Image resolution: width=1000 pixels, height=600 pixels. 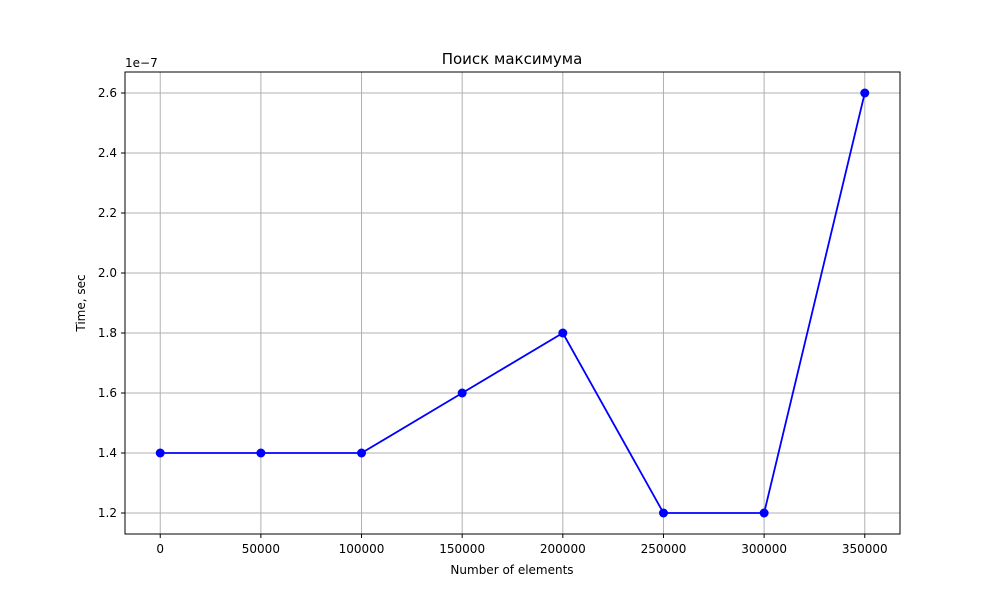 What do you see at coordinates (107, 513) in the screenshot?
I see `y-tick-label: 1.2` at bounding box center [107, 513].